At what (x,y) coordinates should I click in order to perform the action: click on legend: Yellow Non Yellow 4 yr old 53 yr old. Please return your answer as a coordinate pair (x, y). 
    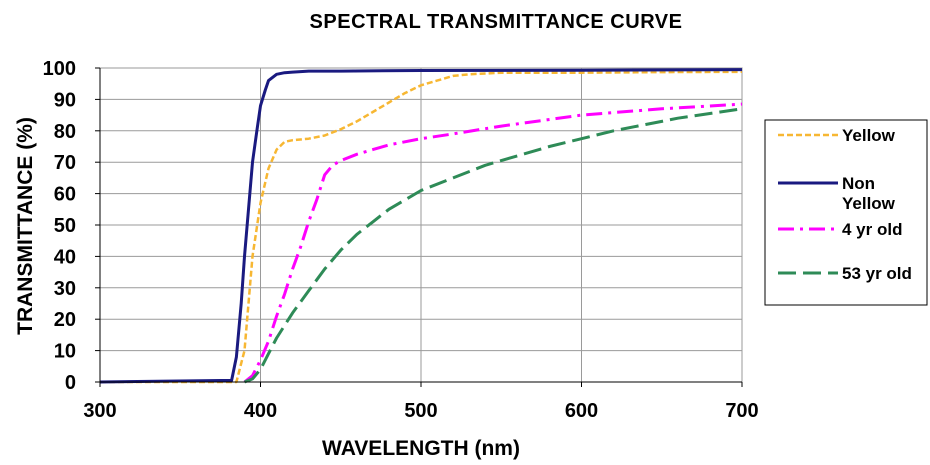
    Looking at the image, I should click on (846, 212).